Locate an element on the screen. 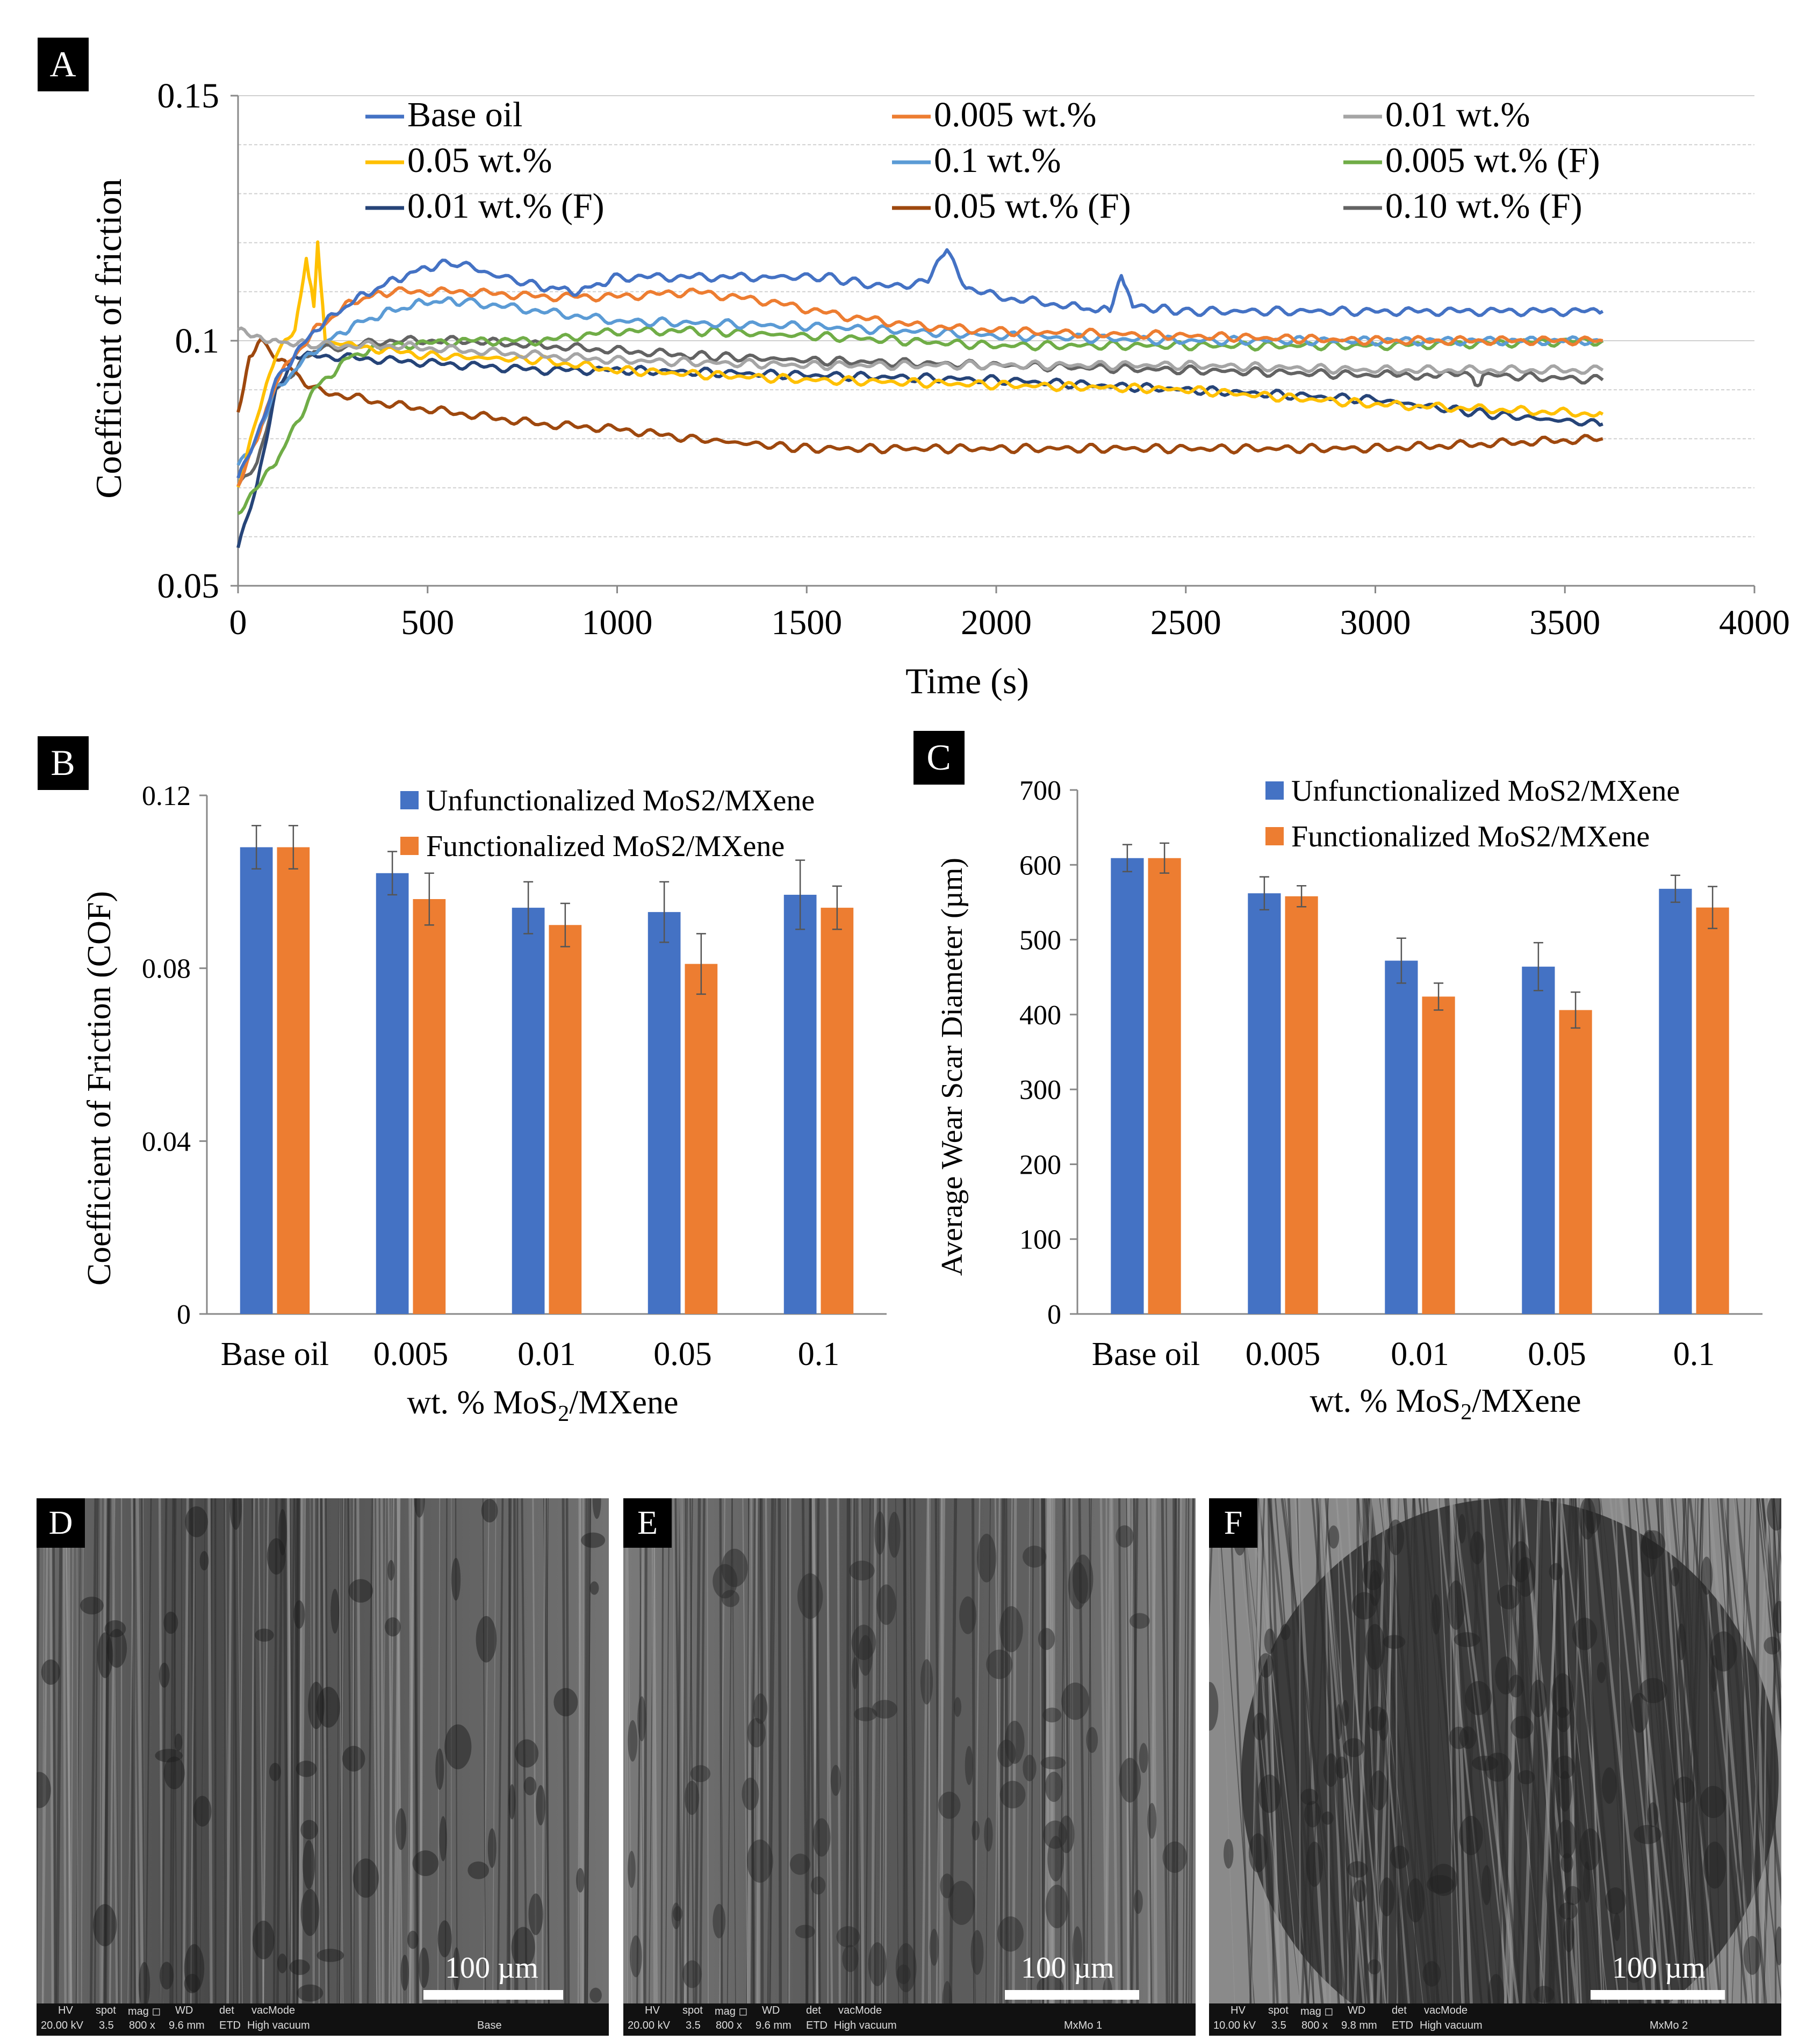 This screenshot has width=1820, height=2040. sem-d-mag: mag ◻ is located at coordinates (145, 2011).